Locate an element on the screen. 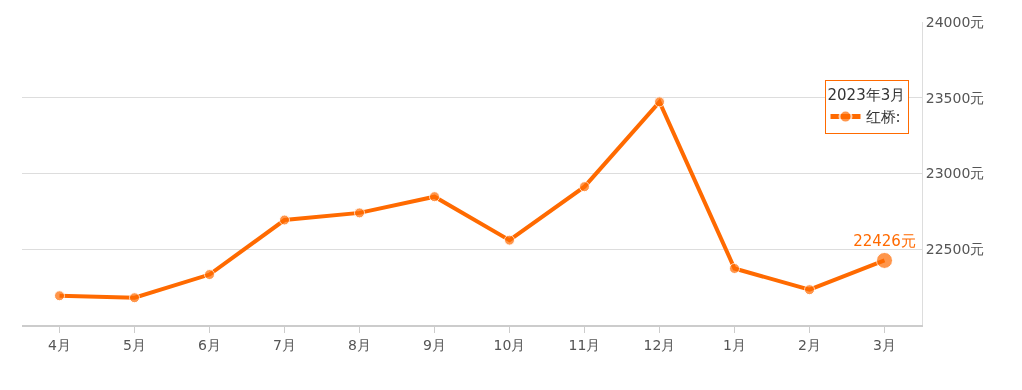 The image size is (1022, 390). y-tick-label: 22500元 is located at coordinates (955, 249).